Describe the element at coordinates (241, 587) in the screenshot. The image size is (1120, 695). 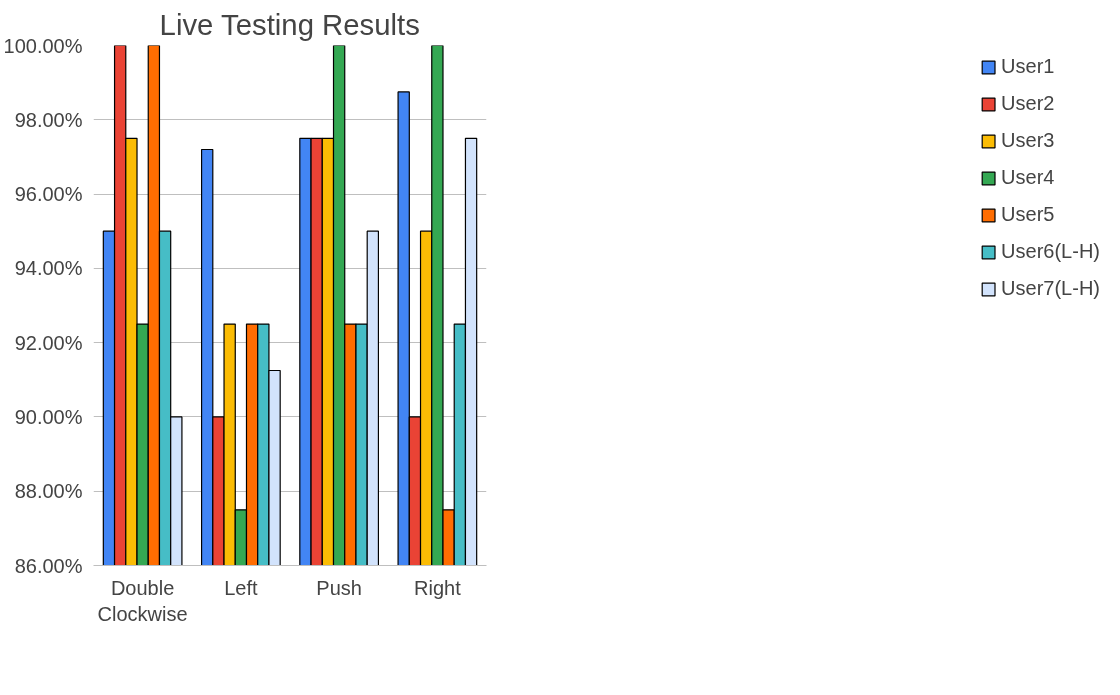
I see `x-tick-label: Left` at that location.